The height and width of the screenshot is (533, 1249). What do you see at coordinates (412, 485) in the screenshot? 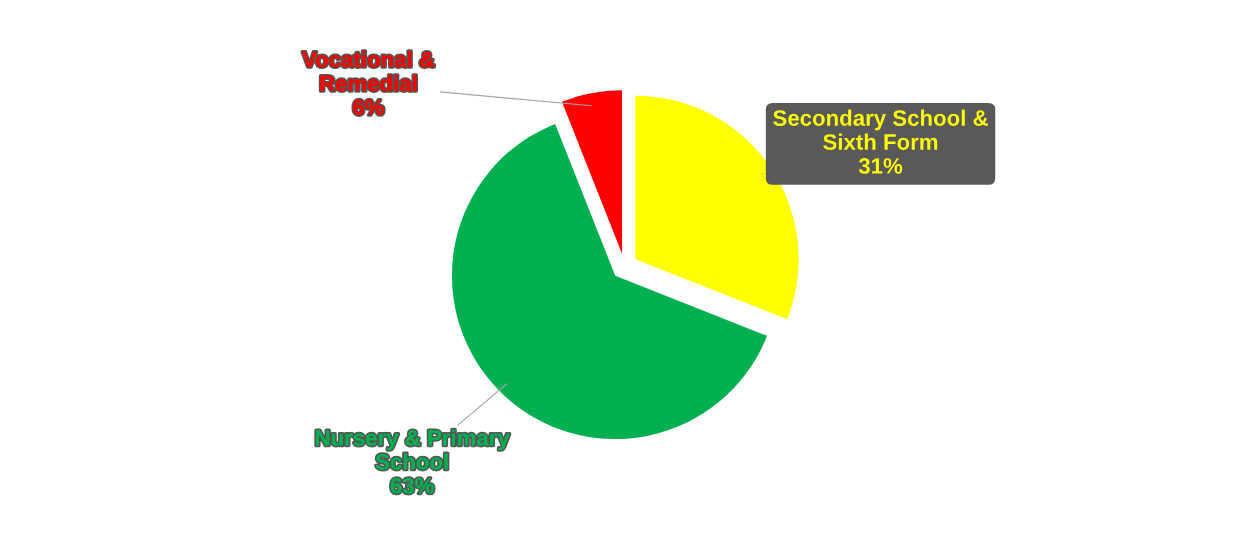
I see `data-label: 63%` at bounding box center [412, 485].